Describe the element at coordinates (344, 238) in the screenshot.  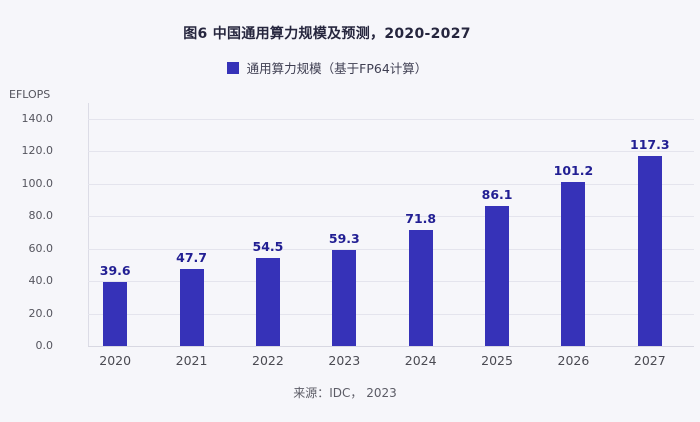
I see `bar-value-label: 59.3` at that location.